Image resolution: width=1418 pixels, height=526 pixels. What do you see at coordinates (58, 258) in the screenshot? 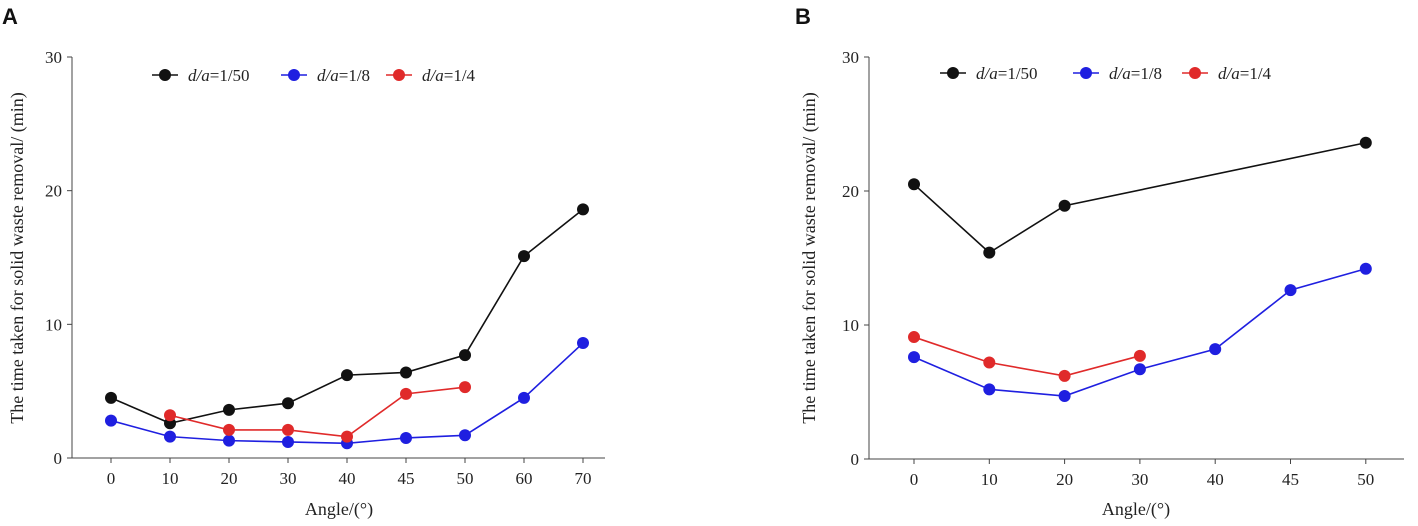
I see `y-ticks-a: 0 10 20 30` at bounding box center [58, 258].